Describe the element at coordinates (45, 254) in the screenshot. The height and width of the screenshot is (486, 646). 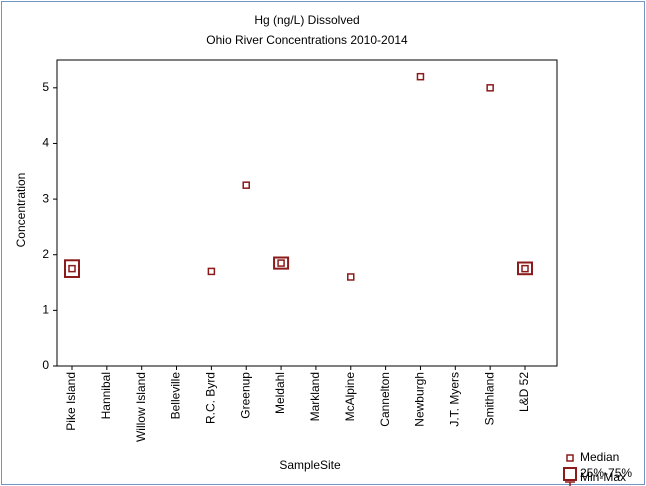
I see `y-tick-label: 2` at that location.